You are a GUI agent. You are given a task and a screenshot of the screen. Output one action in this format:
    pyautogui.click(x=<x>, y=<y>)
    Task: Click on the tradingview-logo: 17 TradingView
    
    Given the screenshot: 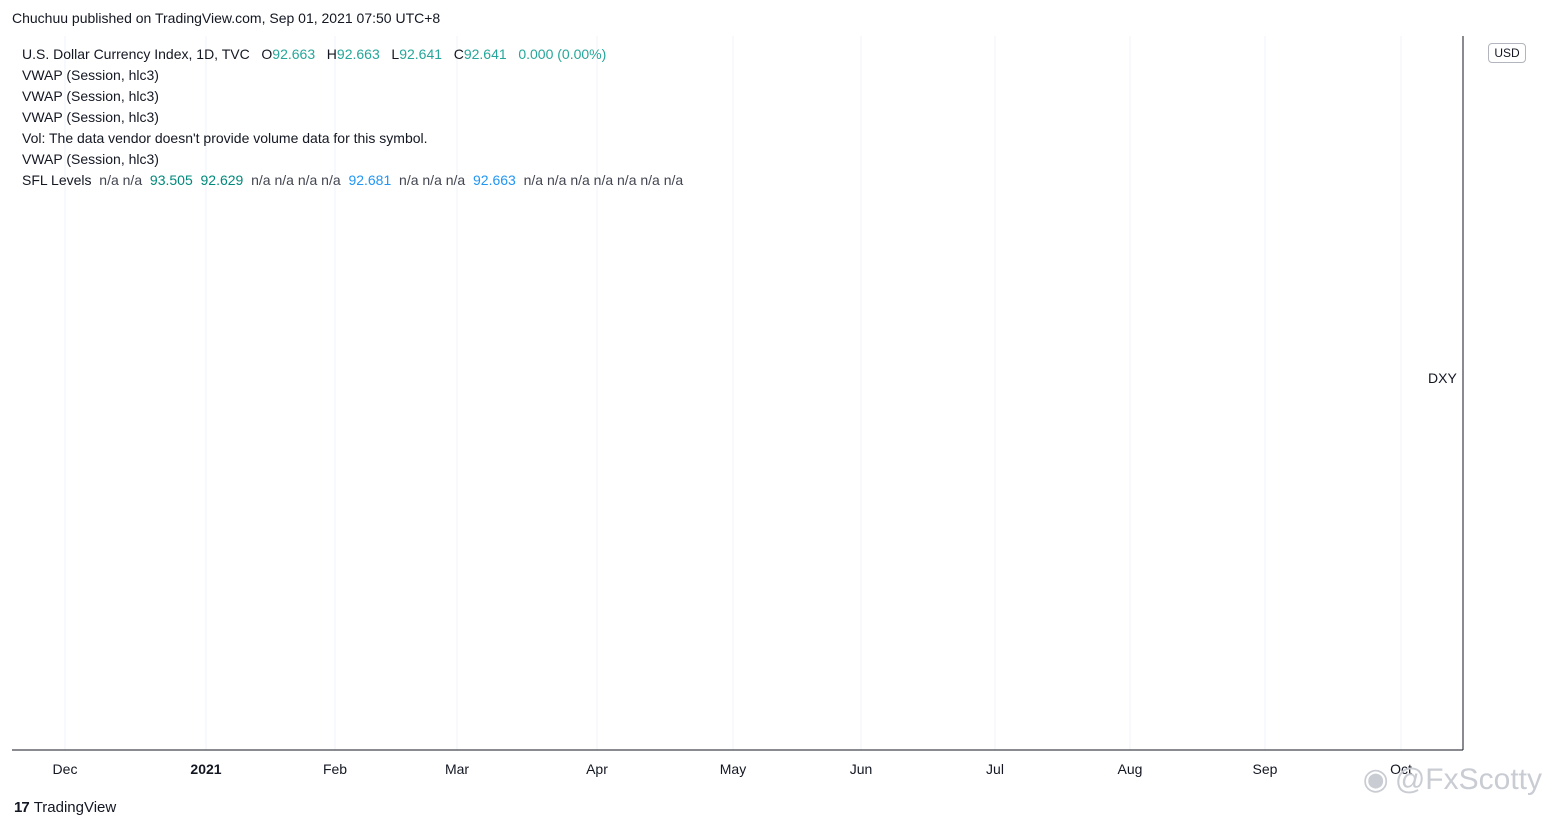 What is the action you would take?
    pyautogui.click(x=65, y=807)
    